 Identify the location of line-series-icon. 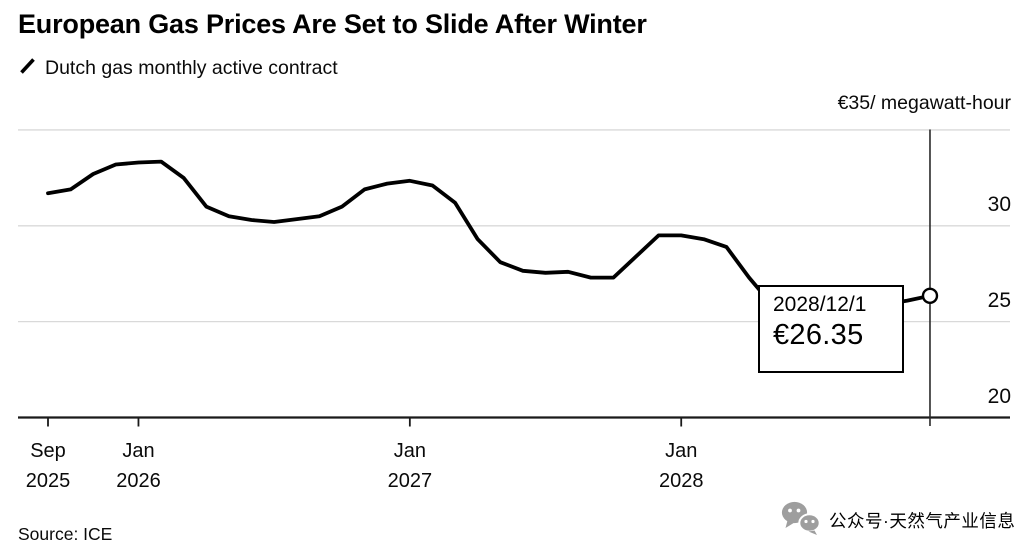
(27, 68).